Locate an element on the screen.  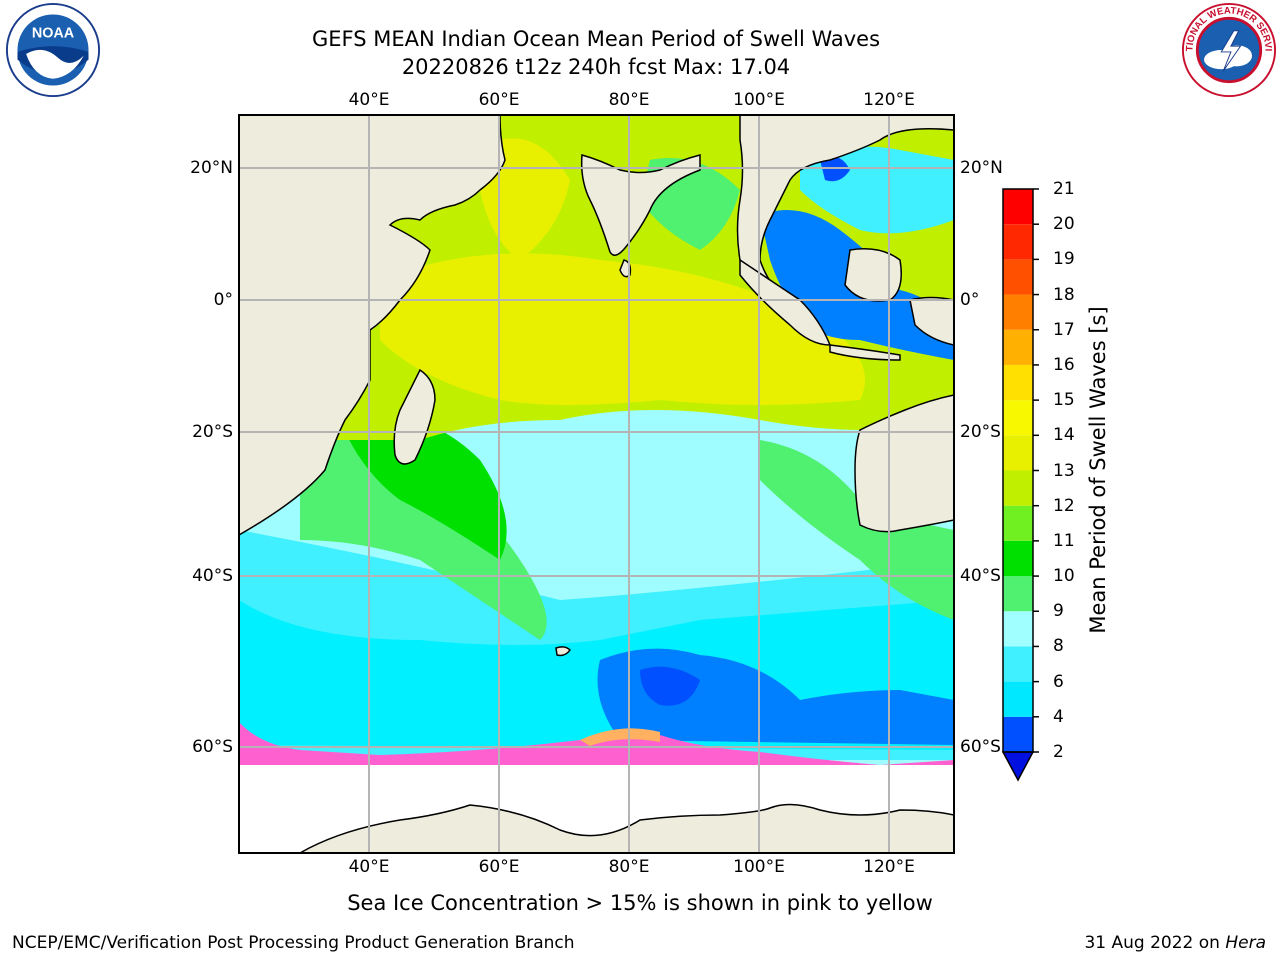
colorbar-tick-label: 17 is located at coordinates (1064, 329).